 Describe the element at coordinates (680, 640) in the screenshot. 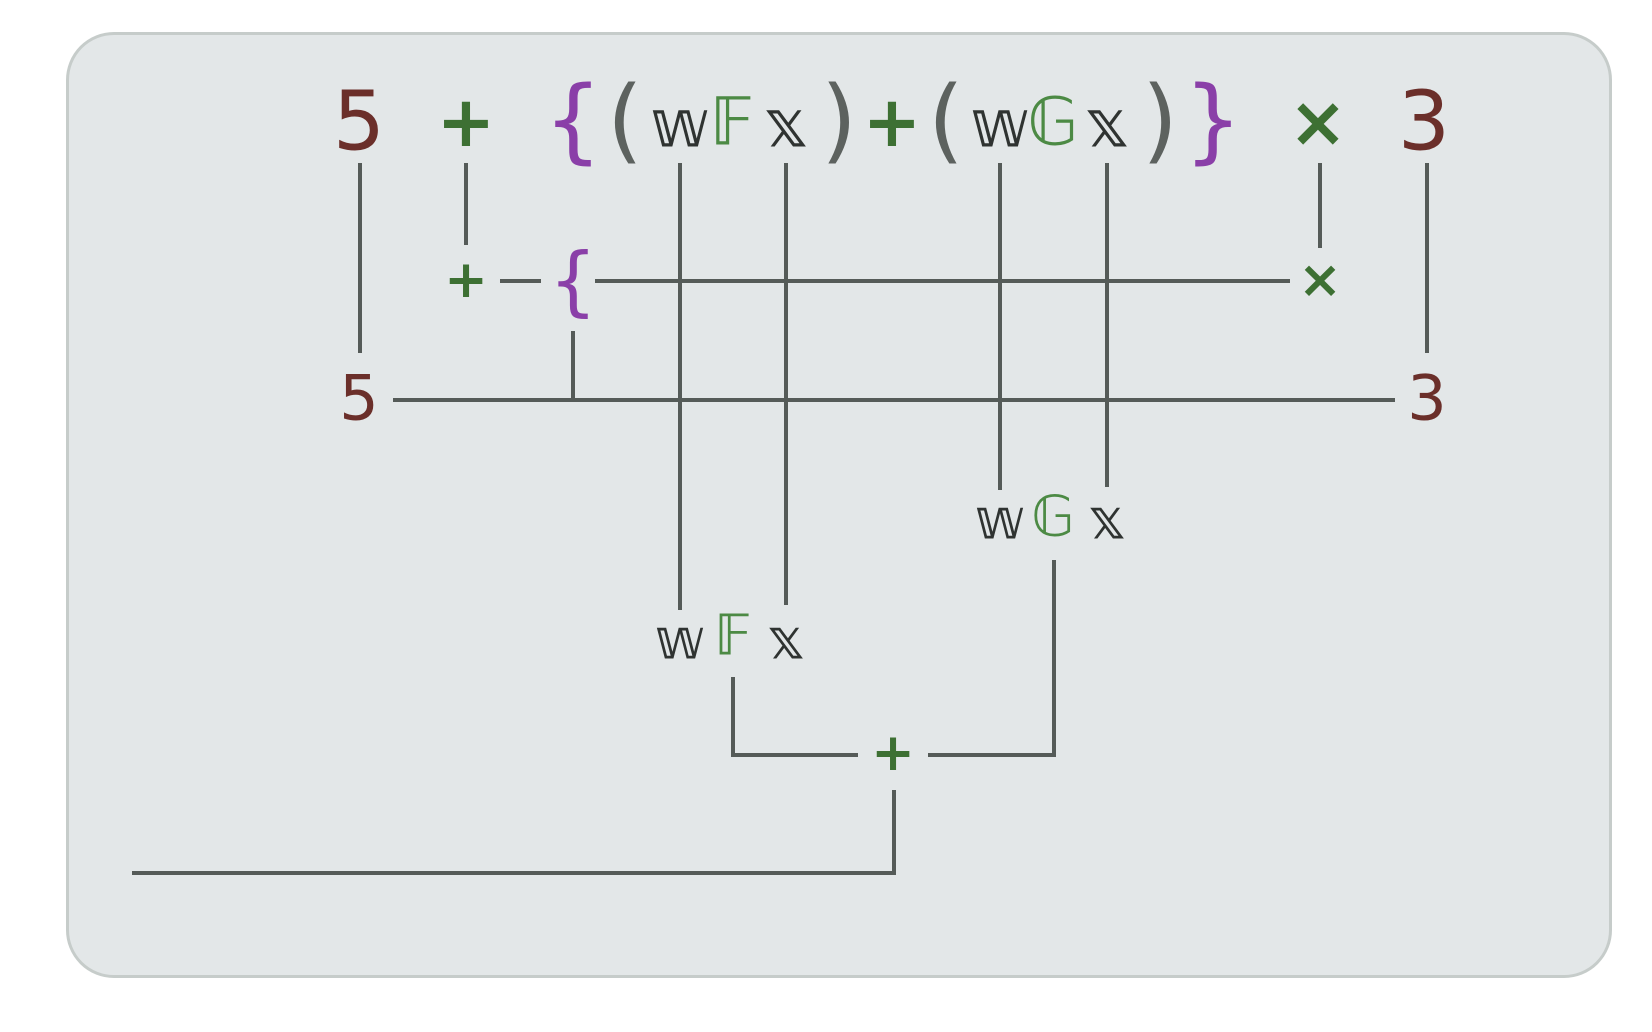

I see `f-train-w: 𝕨` at that location.